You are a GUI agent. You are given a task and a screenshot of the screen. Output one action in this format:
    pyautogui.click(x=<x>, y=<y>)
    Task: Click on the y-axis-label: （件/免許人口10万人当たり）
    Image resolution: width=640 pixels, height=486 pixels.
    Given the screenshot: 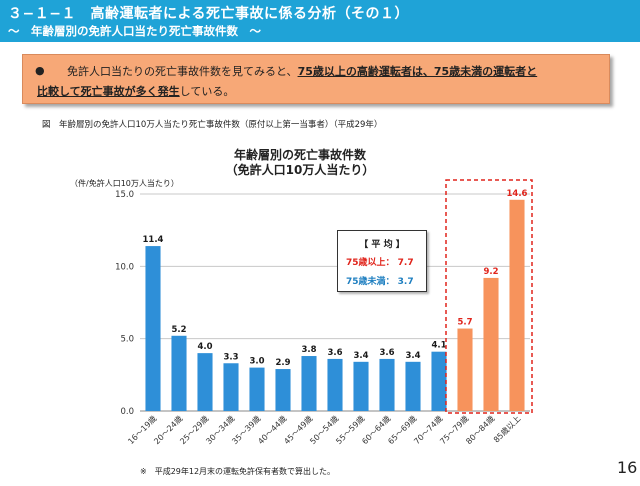 What is the action you would take?
    pyautogui.click(x=124, y=183)
    